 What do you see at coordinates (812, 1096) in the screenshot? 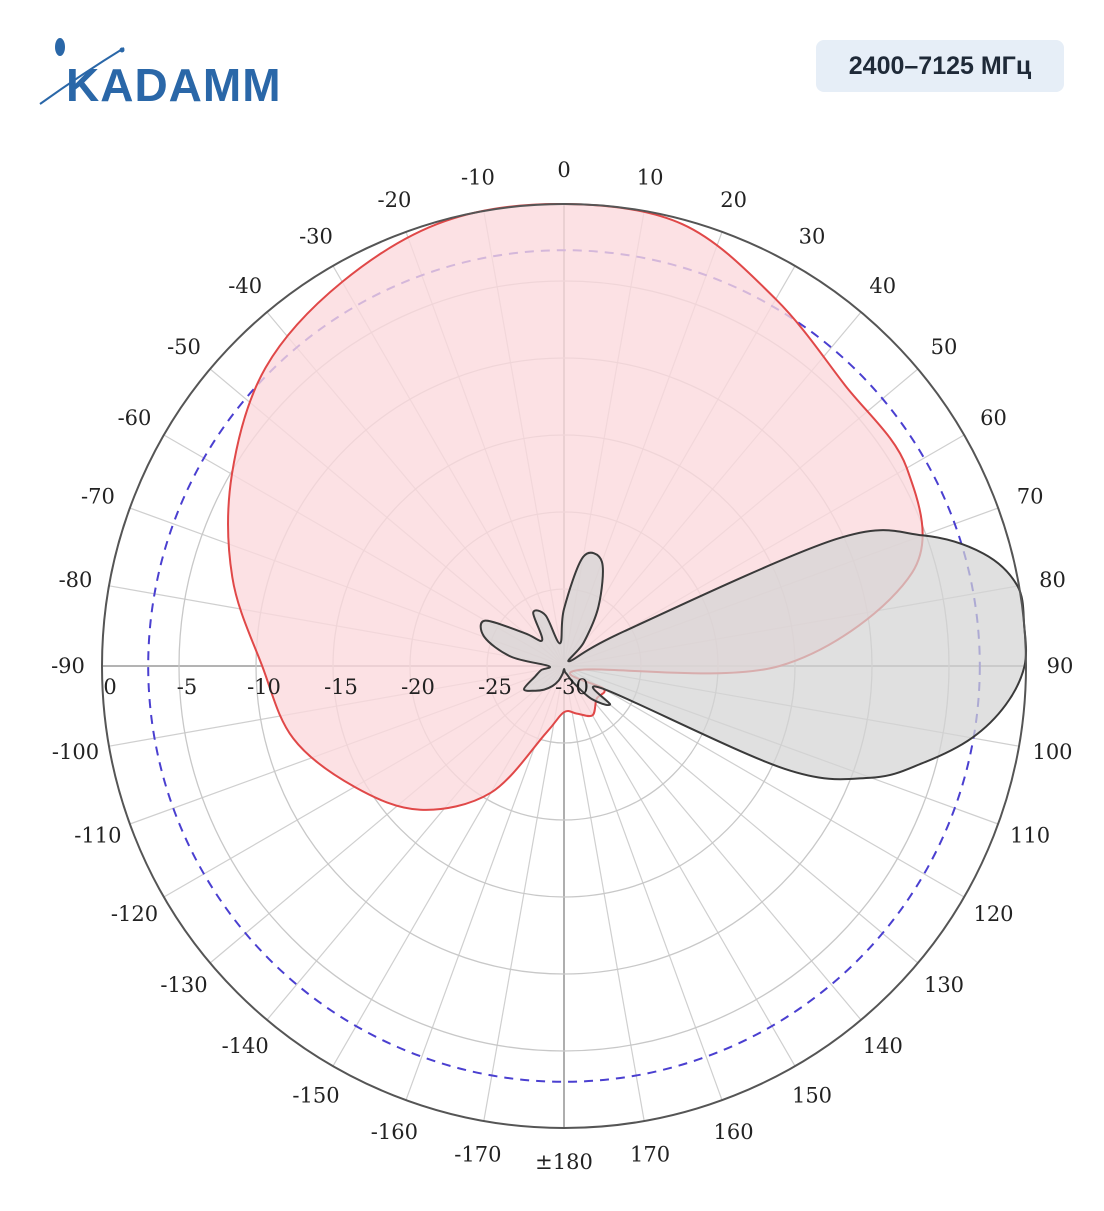
I see `angle-tick-label: 150` at bounding box center [812, 1096].